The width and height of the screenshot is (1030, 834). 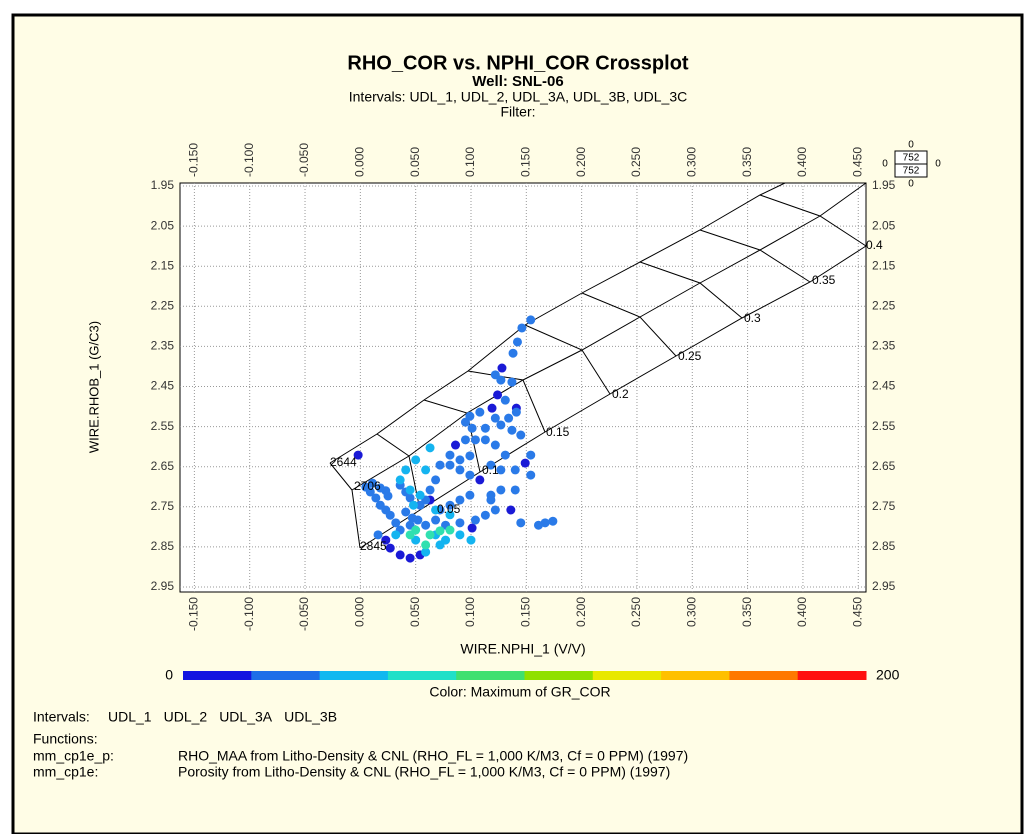 What do you see at coordinates (415, 162) in the screenshot?
I see `x-tick-label: 0.050` at bounding box center [415, 162].